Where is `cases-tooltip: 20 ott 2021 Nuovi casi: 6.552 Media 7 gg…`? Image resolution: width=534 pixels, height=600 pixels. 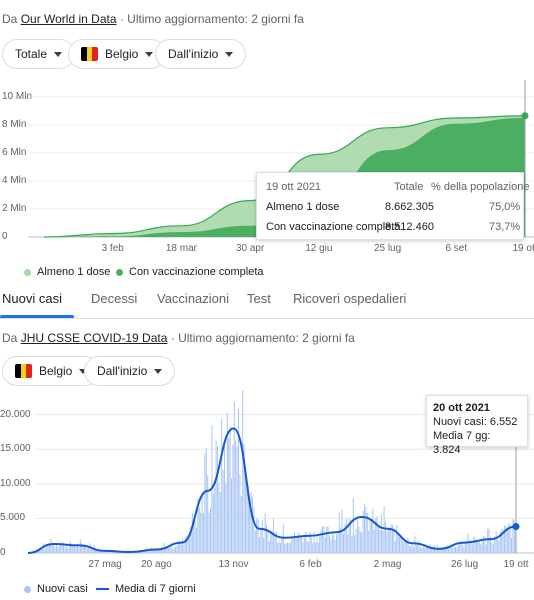
cases-tooltip: 20 ott 2021 Nuovi casi: 6.552 Media 7 gg… is located at coordinates (477, 425).